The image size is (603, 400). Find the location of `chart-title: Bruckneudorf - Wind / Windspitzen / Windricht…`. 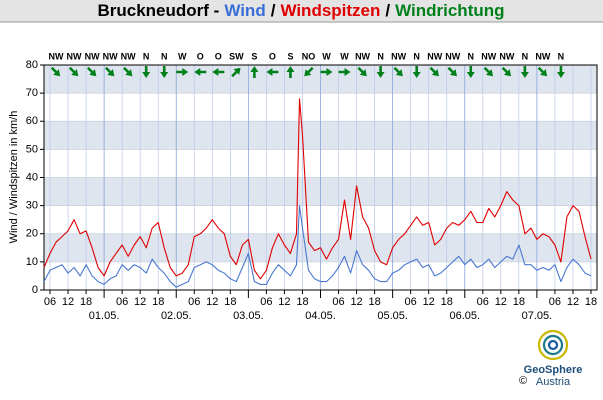

chart-title: Bruckneudorf - Wind / Windspitzen / Windricht… is located at coordinates (300, 10).